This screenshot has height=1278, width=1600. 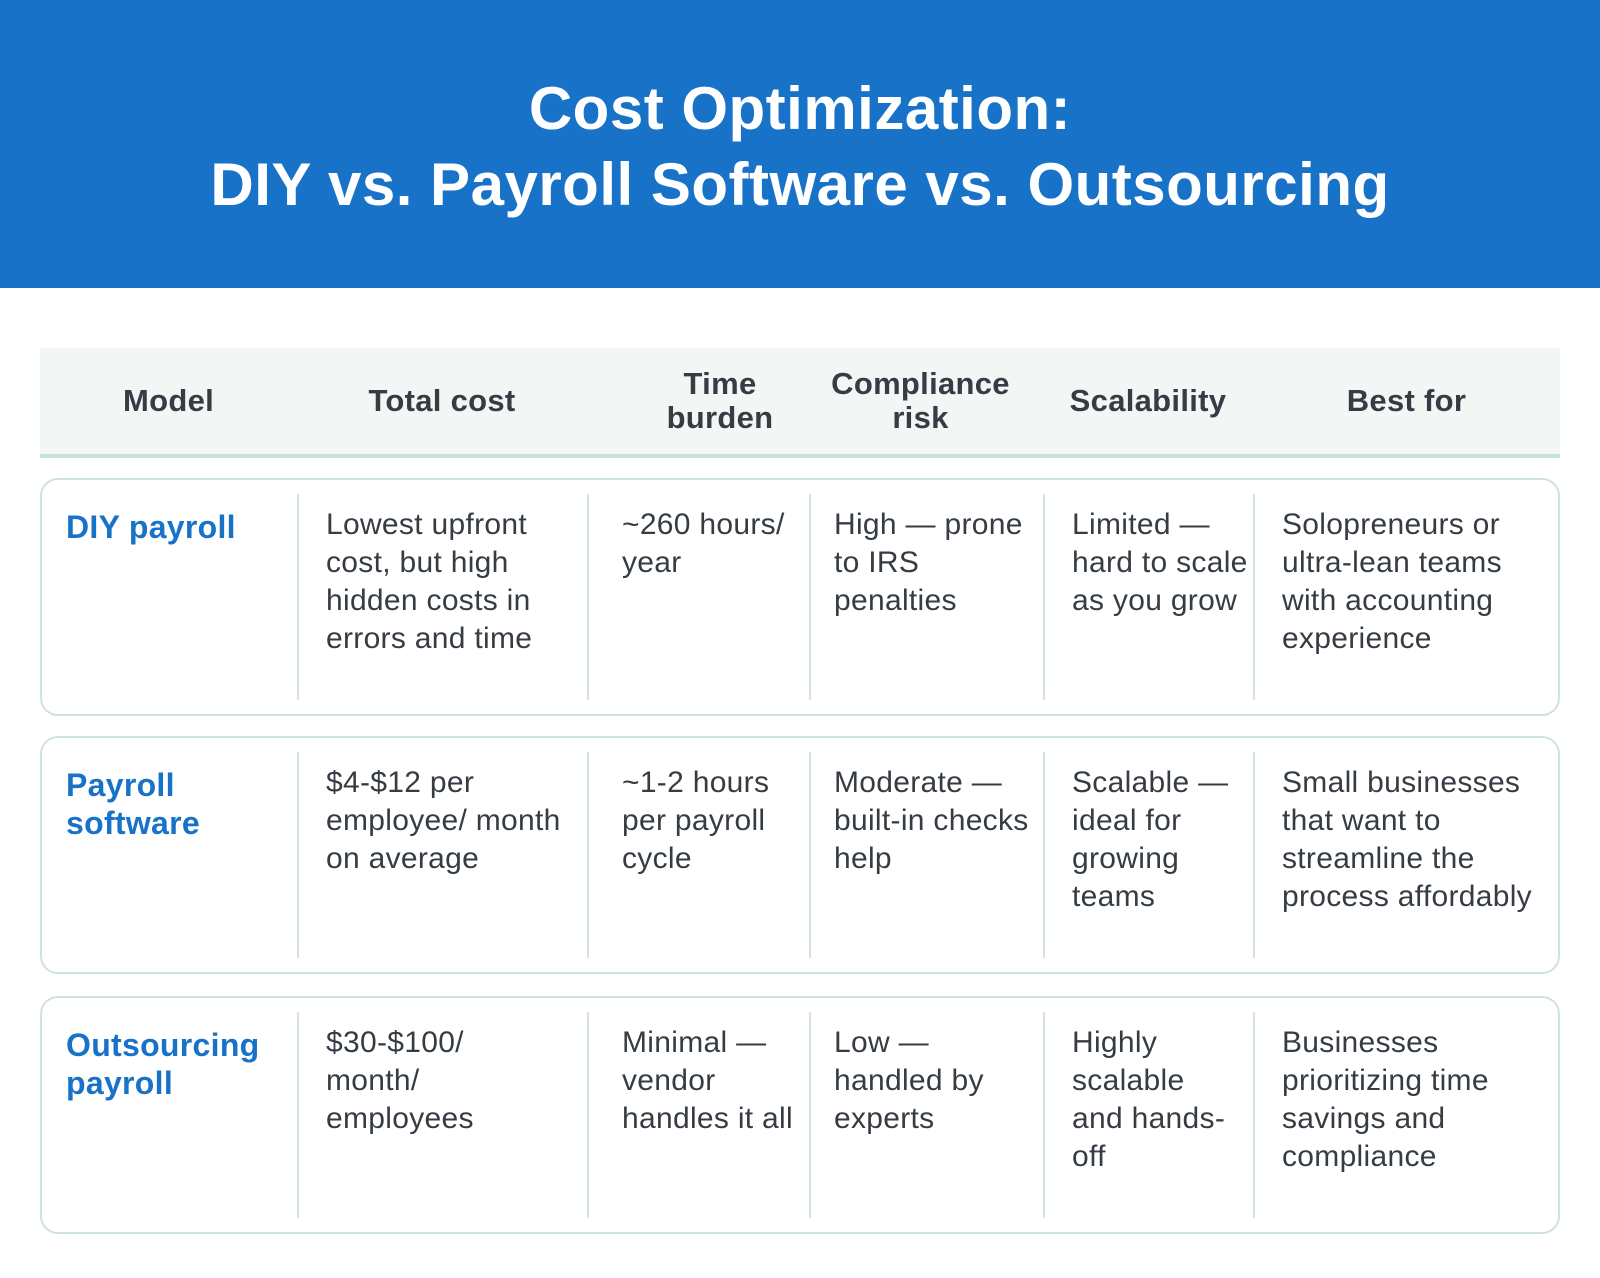 I want to click on scalability-cell: Scalable — ideal for growing teams, so click(x=1150, y=839).